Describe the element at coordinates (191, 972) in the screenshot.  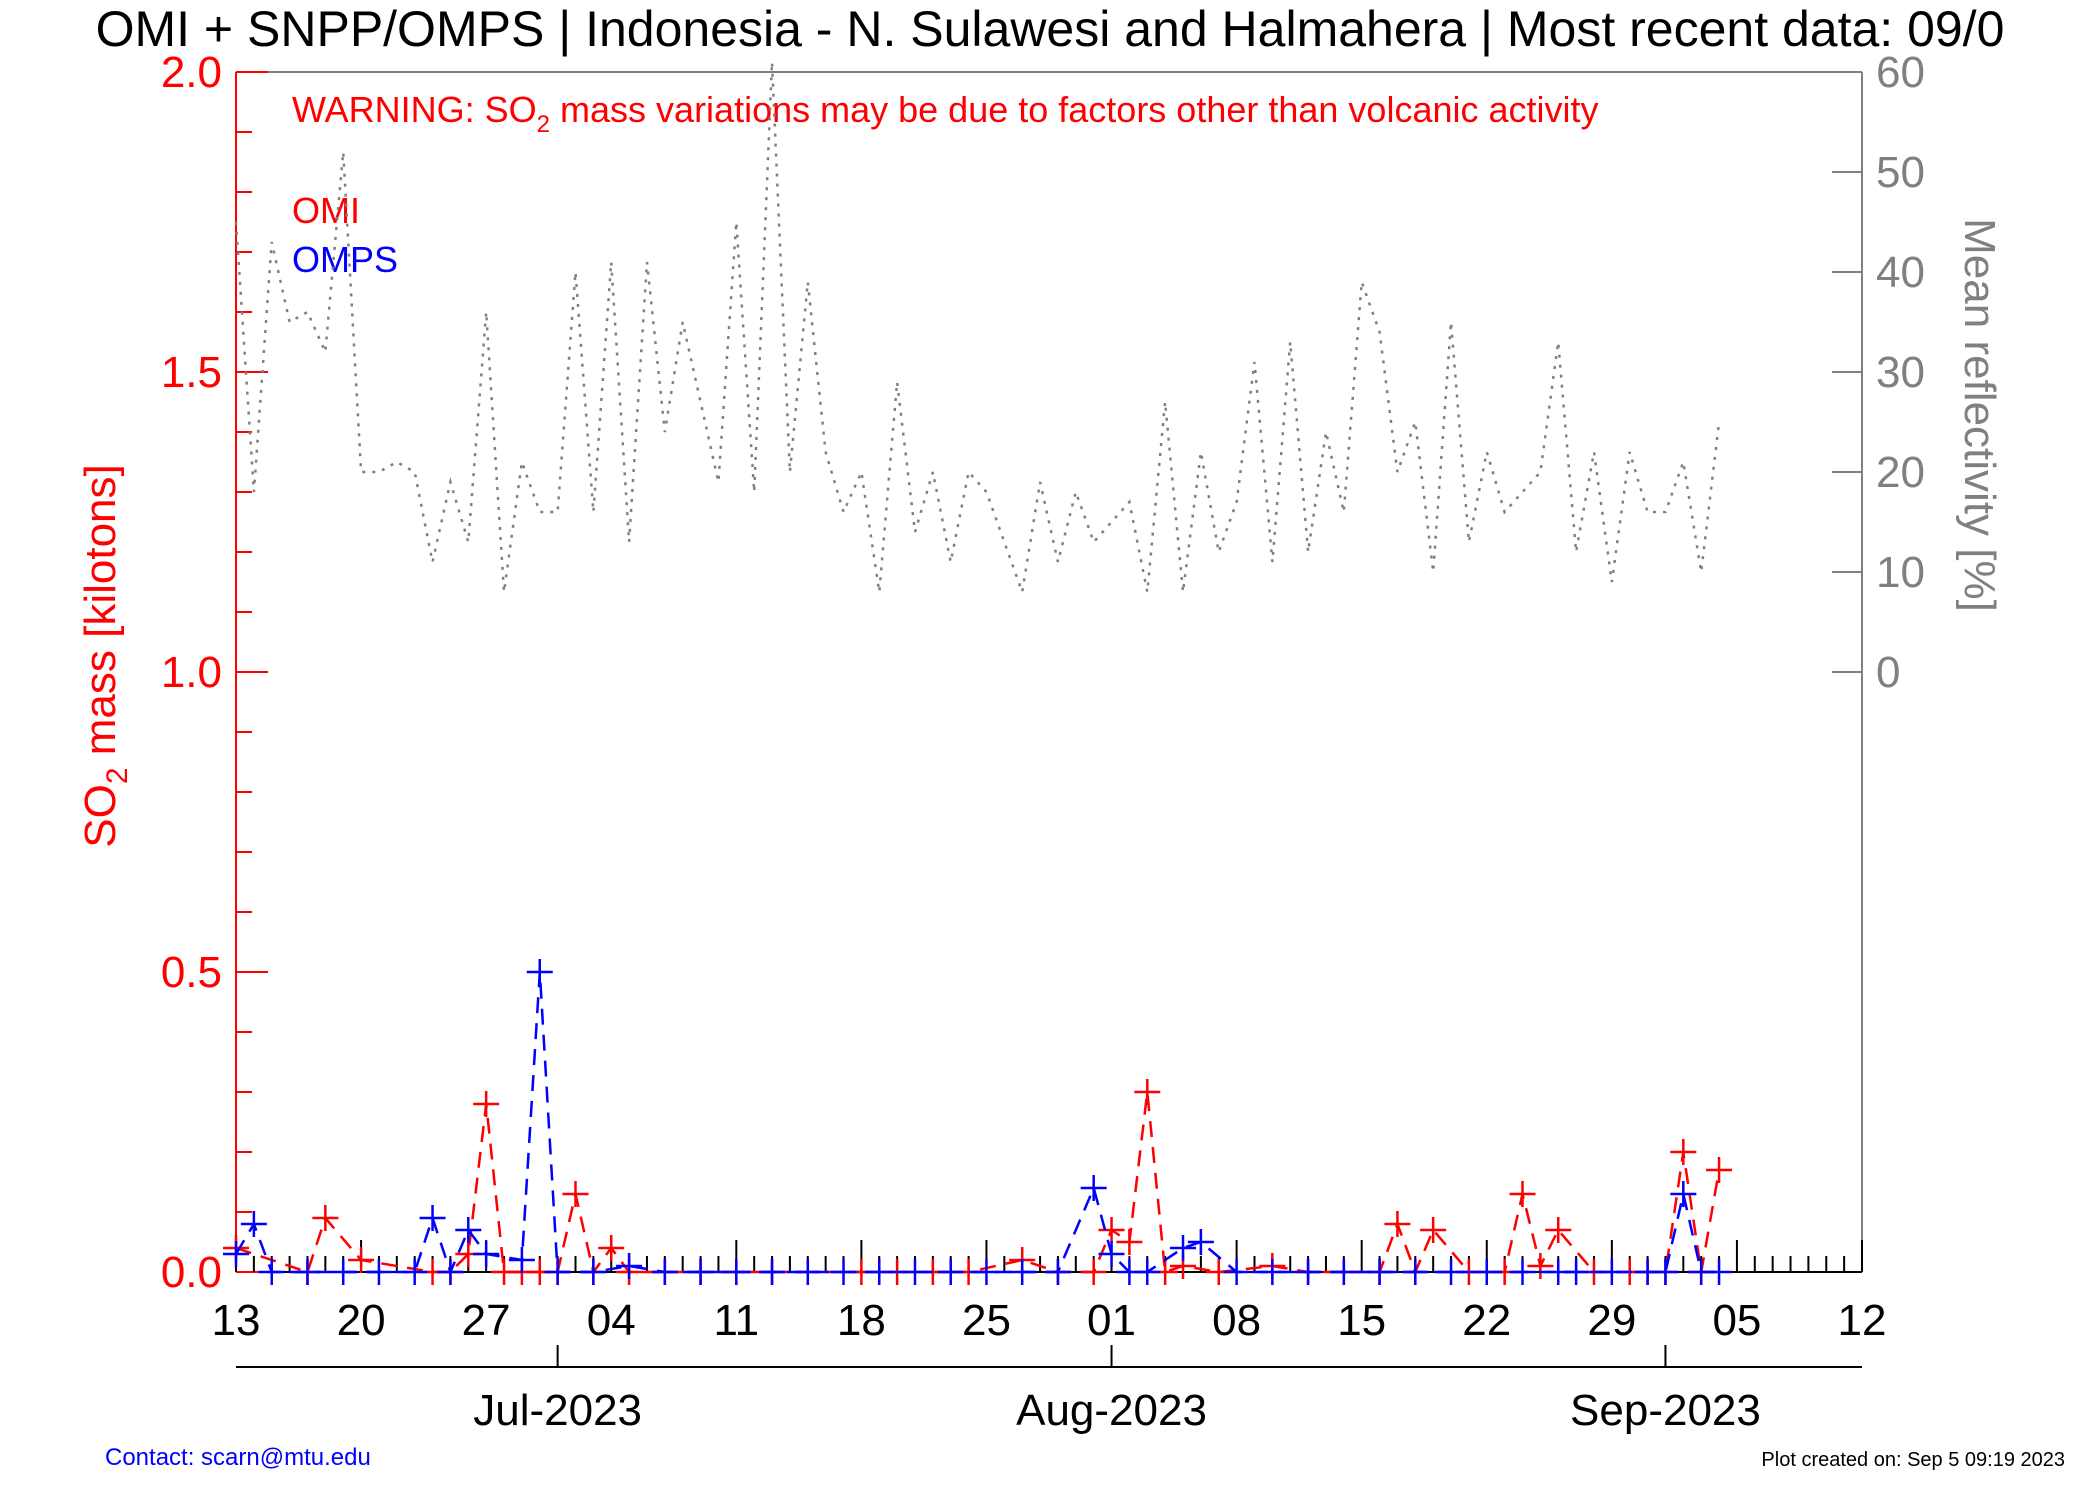
I see `y-tick-label: 0.5` at that location.